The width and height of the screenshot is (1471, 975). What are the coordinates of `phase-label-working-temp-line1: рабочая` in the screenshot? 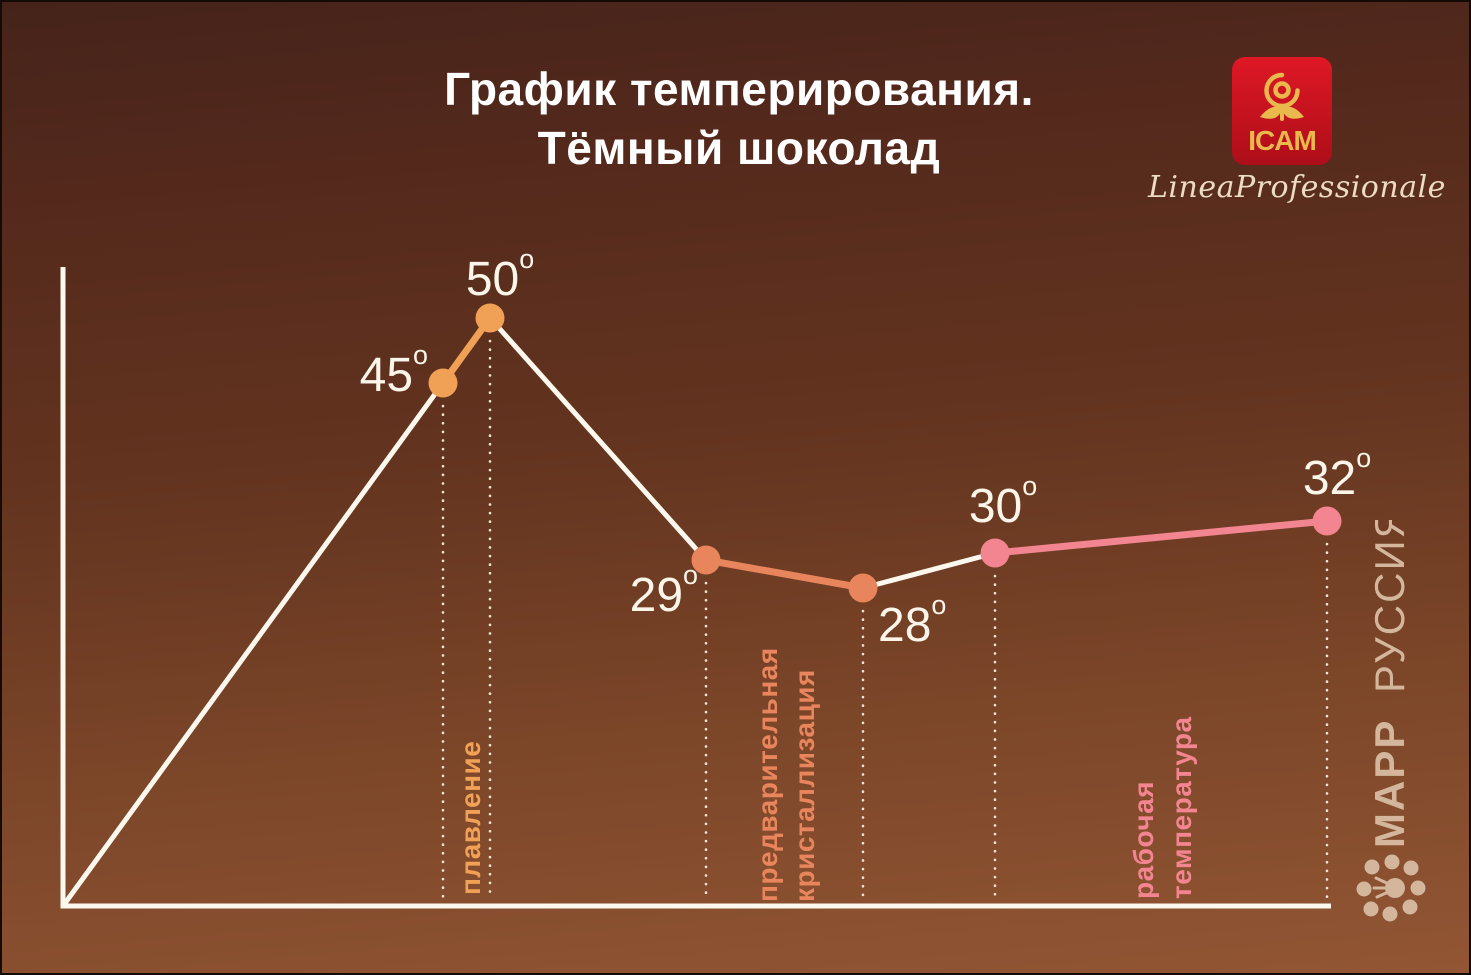 It's located at (1143, 840).